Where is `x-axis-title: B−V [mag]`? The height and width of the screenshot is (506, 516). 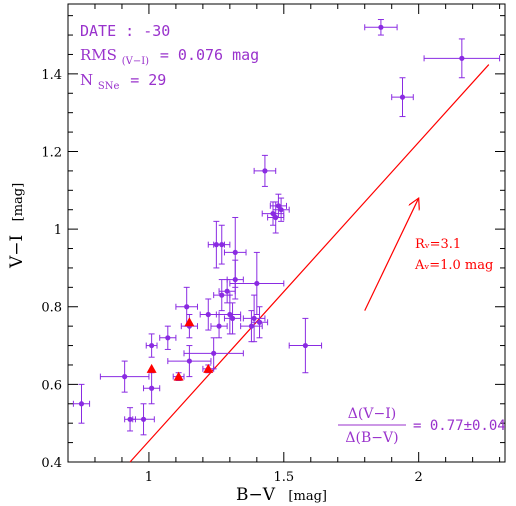 x-axis-title: B−V [mag] is located at coordinates (281, 495).